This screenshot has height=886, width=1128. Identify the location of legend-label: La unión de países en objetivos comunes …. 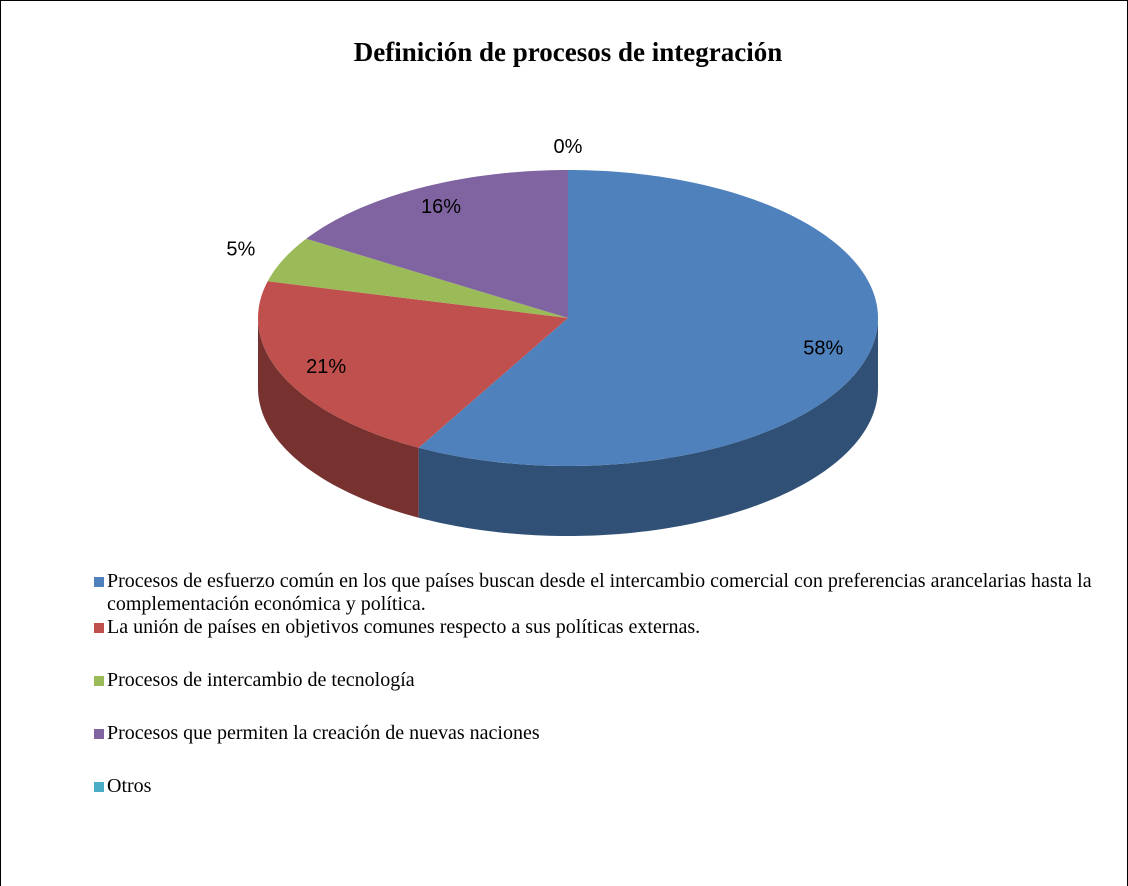
(404, 627).